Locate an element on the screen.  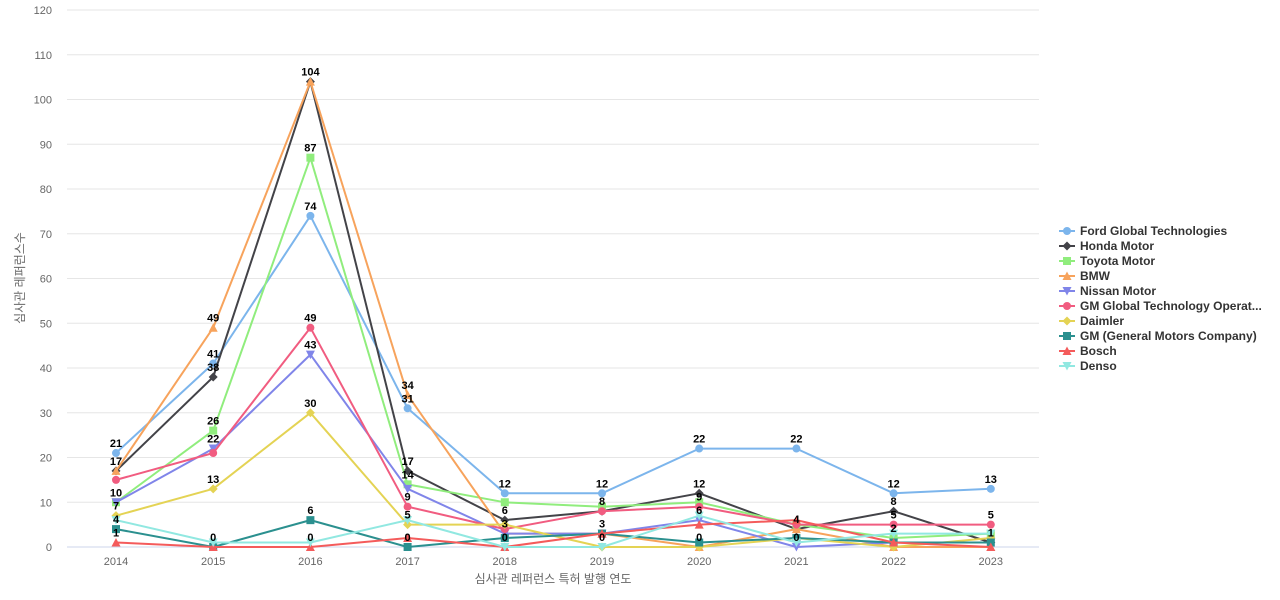
x-tick-label: 2021 is located at coordinates (796, 562).